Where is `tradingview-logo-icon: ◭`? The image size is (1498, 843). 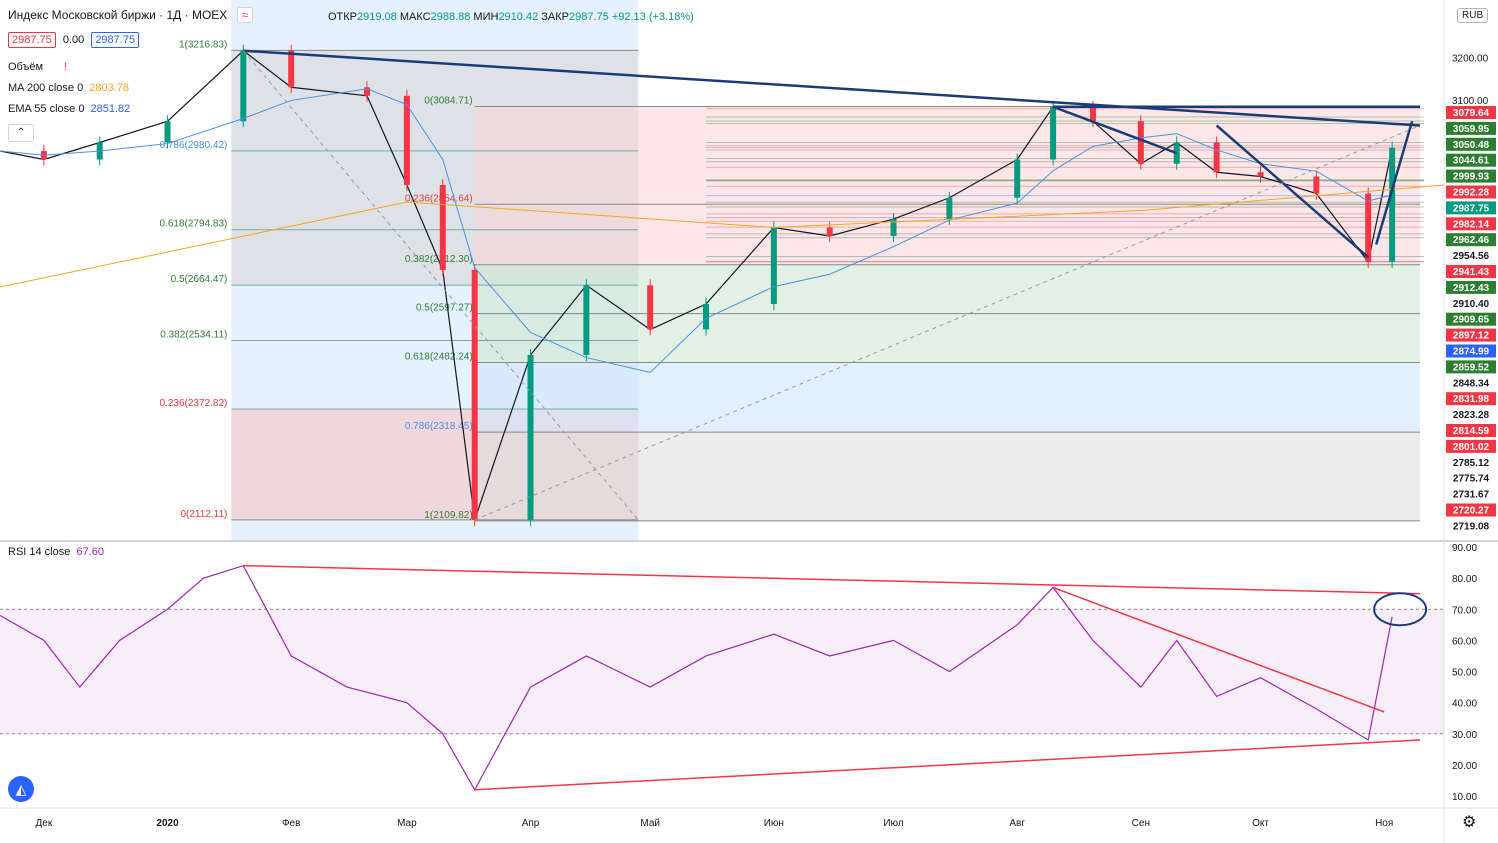 tradingview-logo-icon: ◭ is located at coordinates (21, 789).